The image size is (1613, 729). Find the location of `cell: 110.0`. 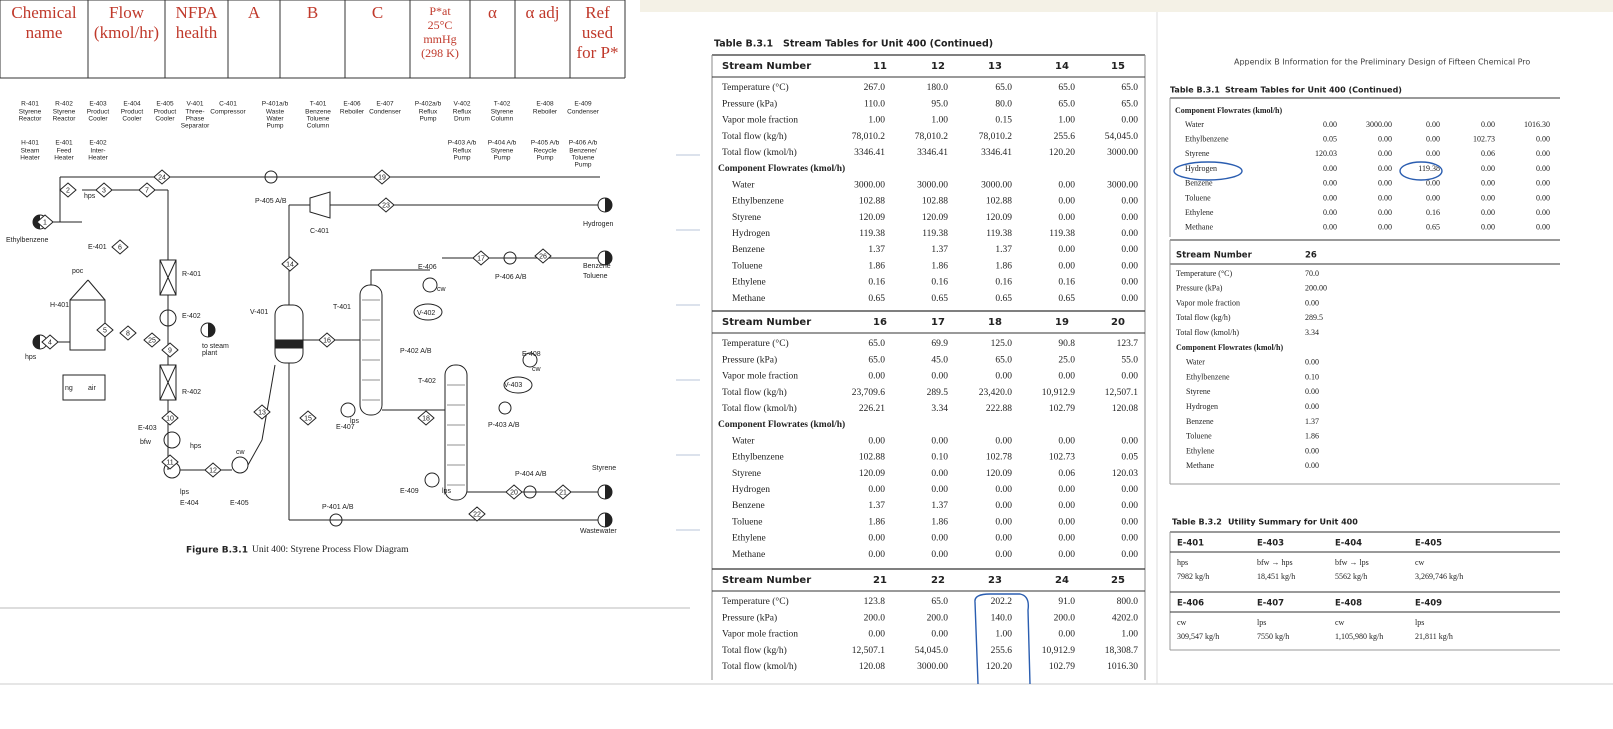

cell: 110.0 is located at coordinates (874, 104).